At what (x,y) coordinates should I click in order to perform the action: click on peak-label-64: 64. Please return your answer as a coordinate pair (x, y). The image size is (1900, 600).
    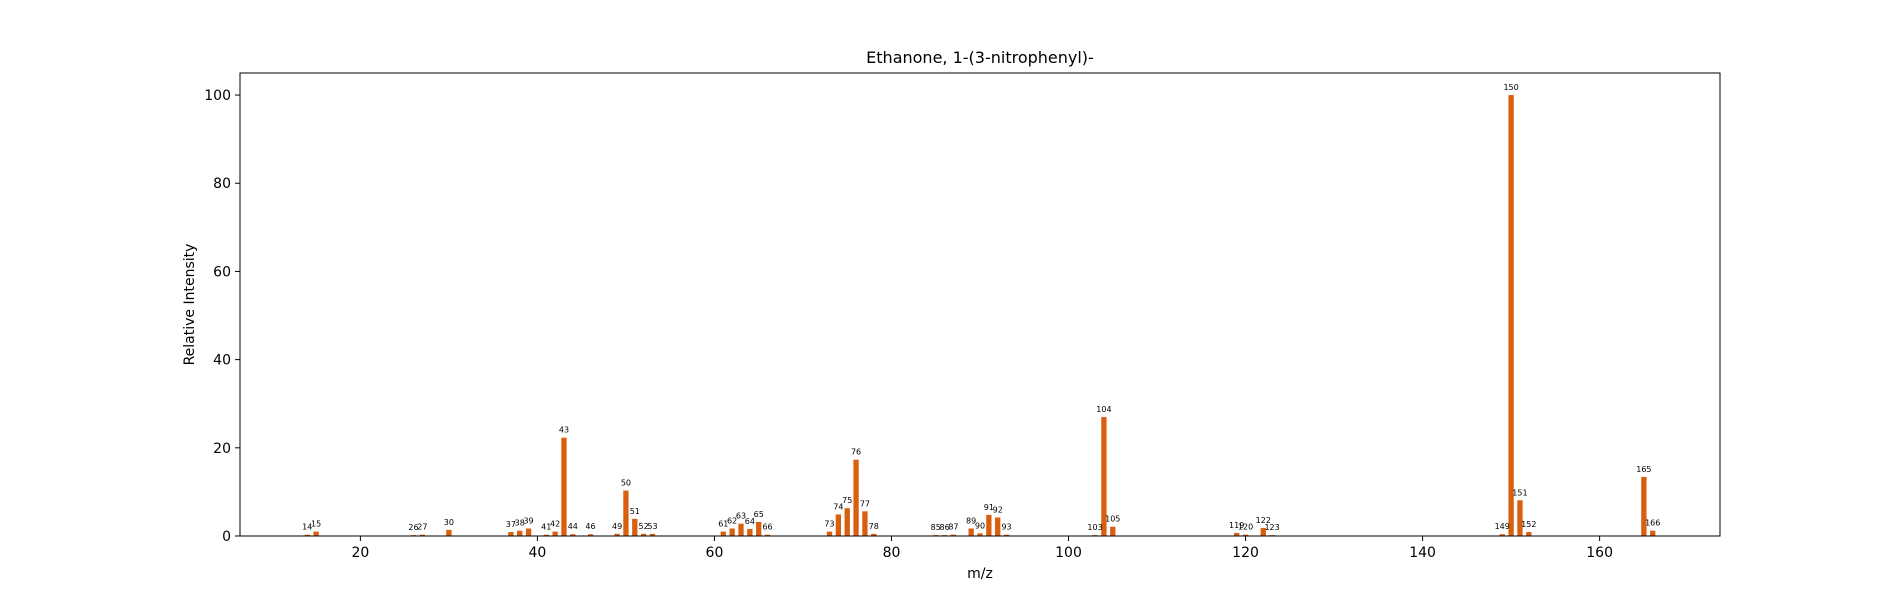
    Looking at the image, I should click on (750, 521).